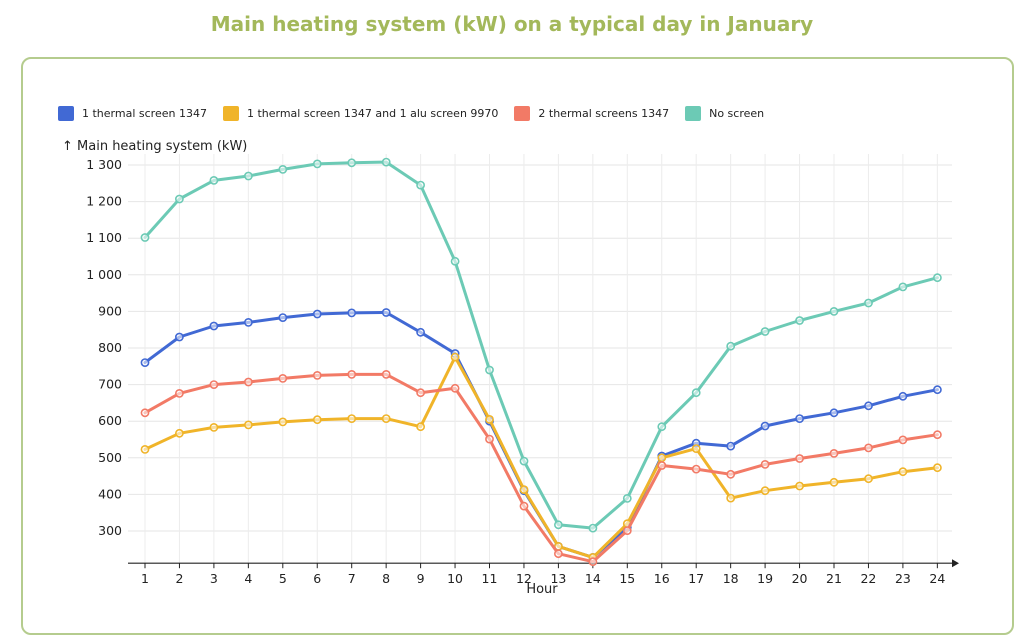  I want to click on x-tick-label: 6, so click(317, 578).